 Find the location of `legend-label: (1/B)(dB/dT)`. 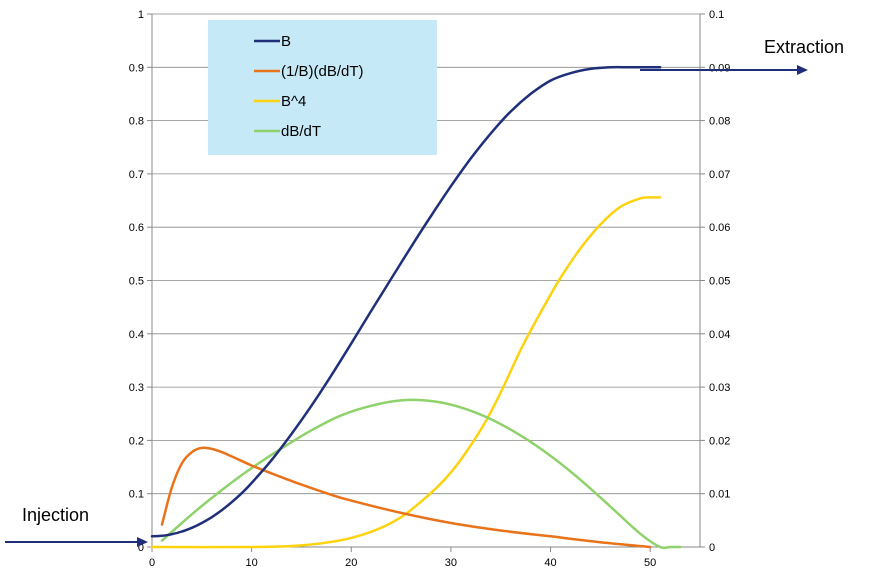

legend-label: (1/B)(dB/dT) is located at coordinates (322, 71).